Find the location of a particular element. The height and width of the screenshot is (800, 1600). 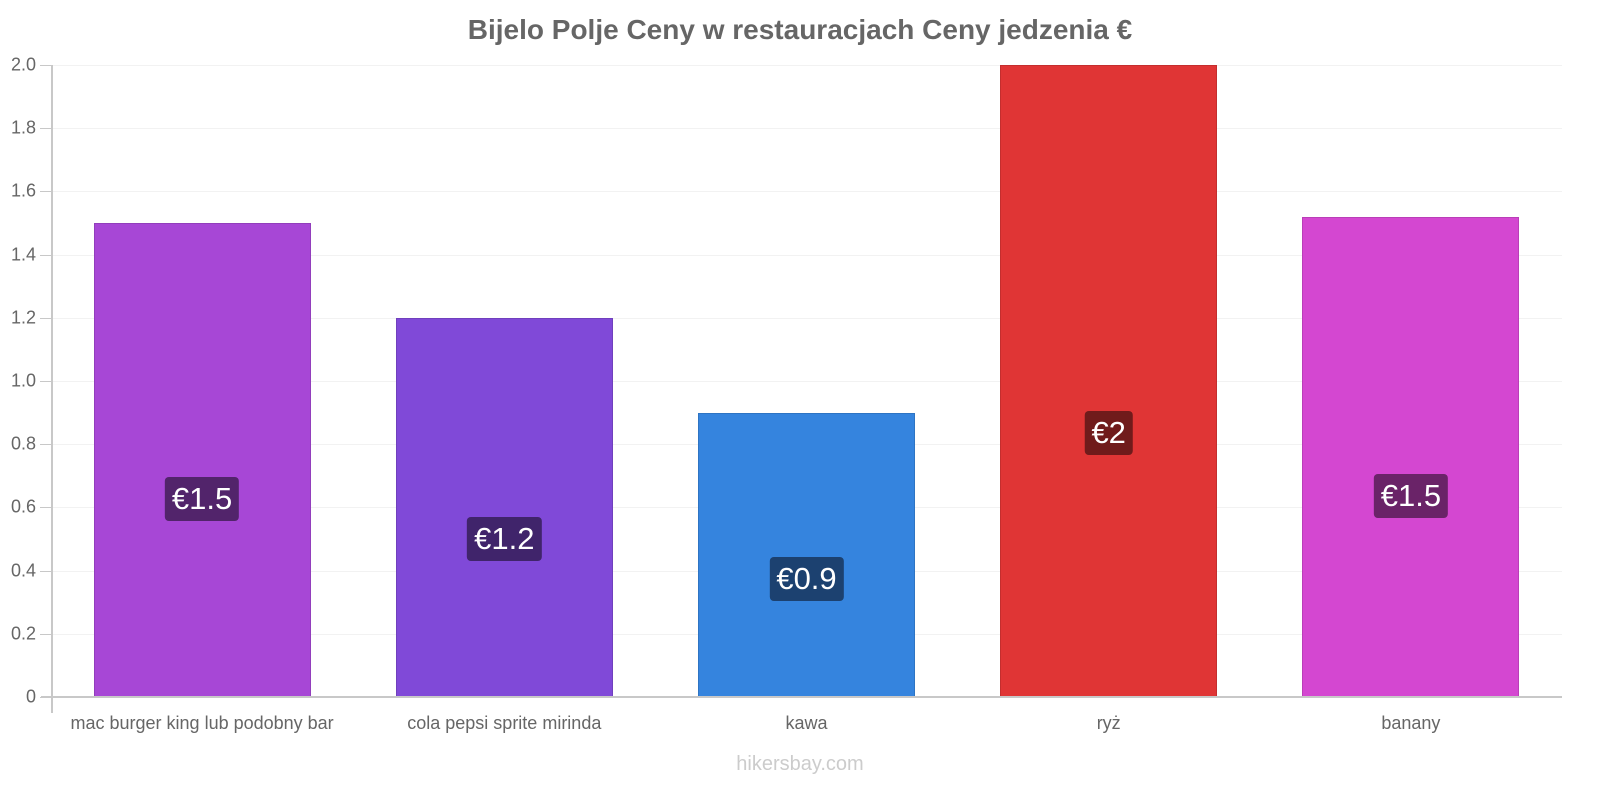

y-tick-label: 0 is located at coordinates (30, 696).